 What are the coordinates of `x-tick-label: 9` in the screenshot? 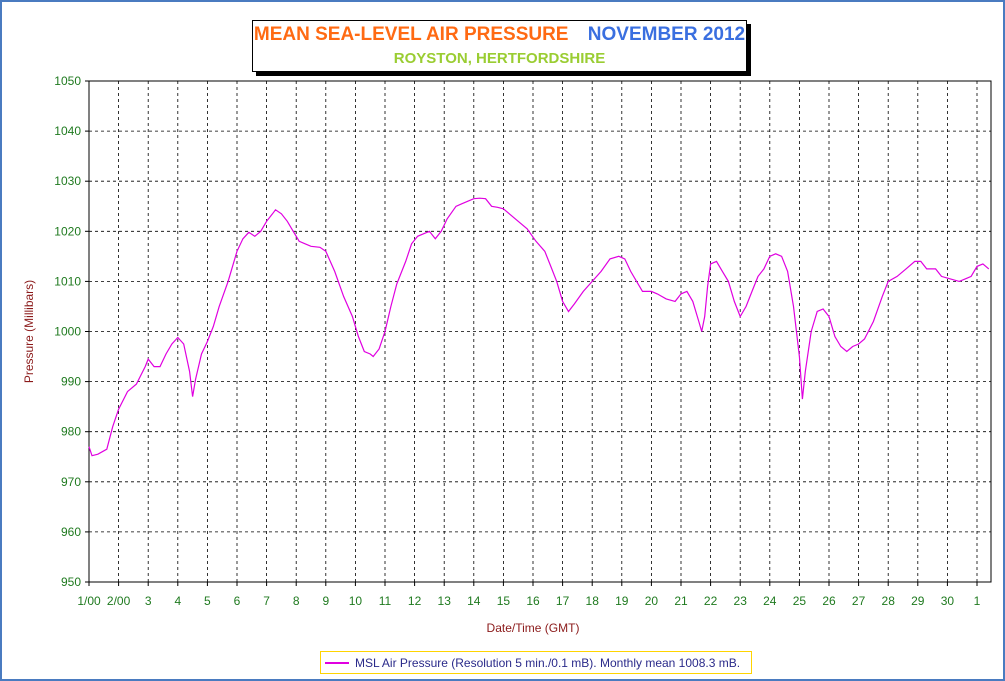 It's located at (325, 601).